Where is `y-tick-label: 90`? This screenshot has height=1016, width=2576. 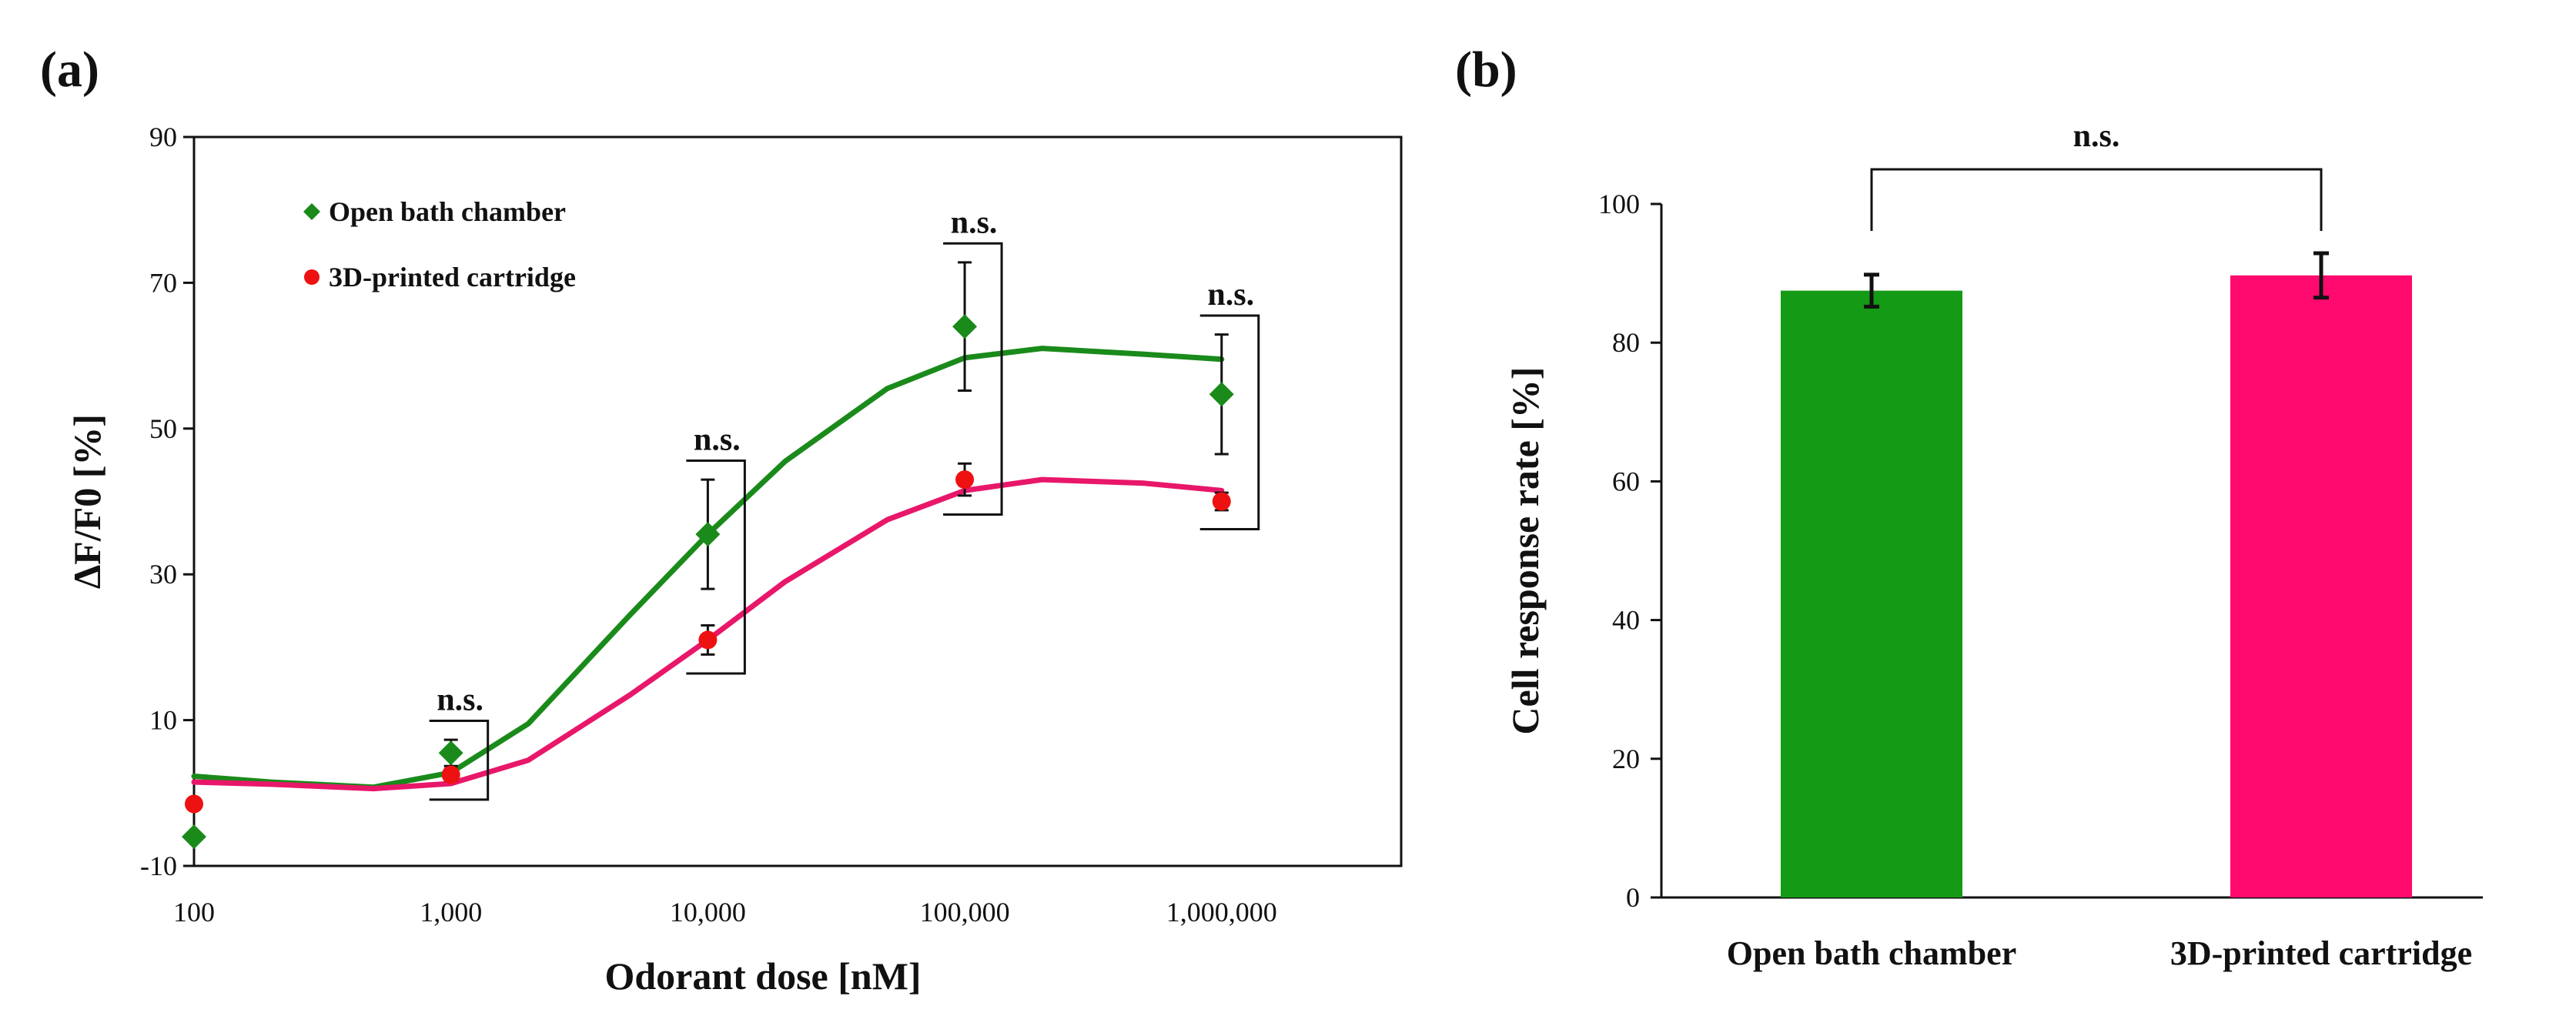
y-tick-label: 90 is located at coordinates (163, 137).